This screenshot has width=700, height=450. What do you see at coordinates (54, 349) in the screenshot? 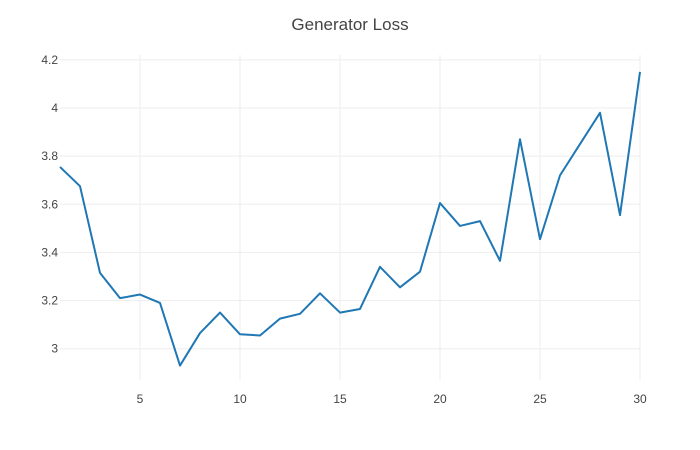
I see `y-tick-label: 3` at bounding box center [54, 349].